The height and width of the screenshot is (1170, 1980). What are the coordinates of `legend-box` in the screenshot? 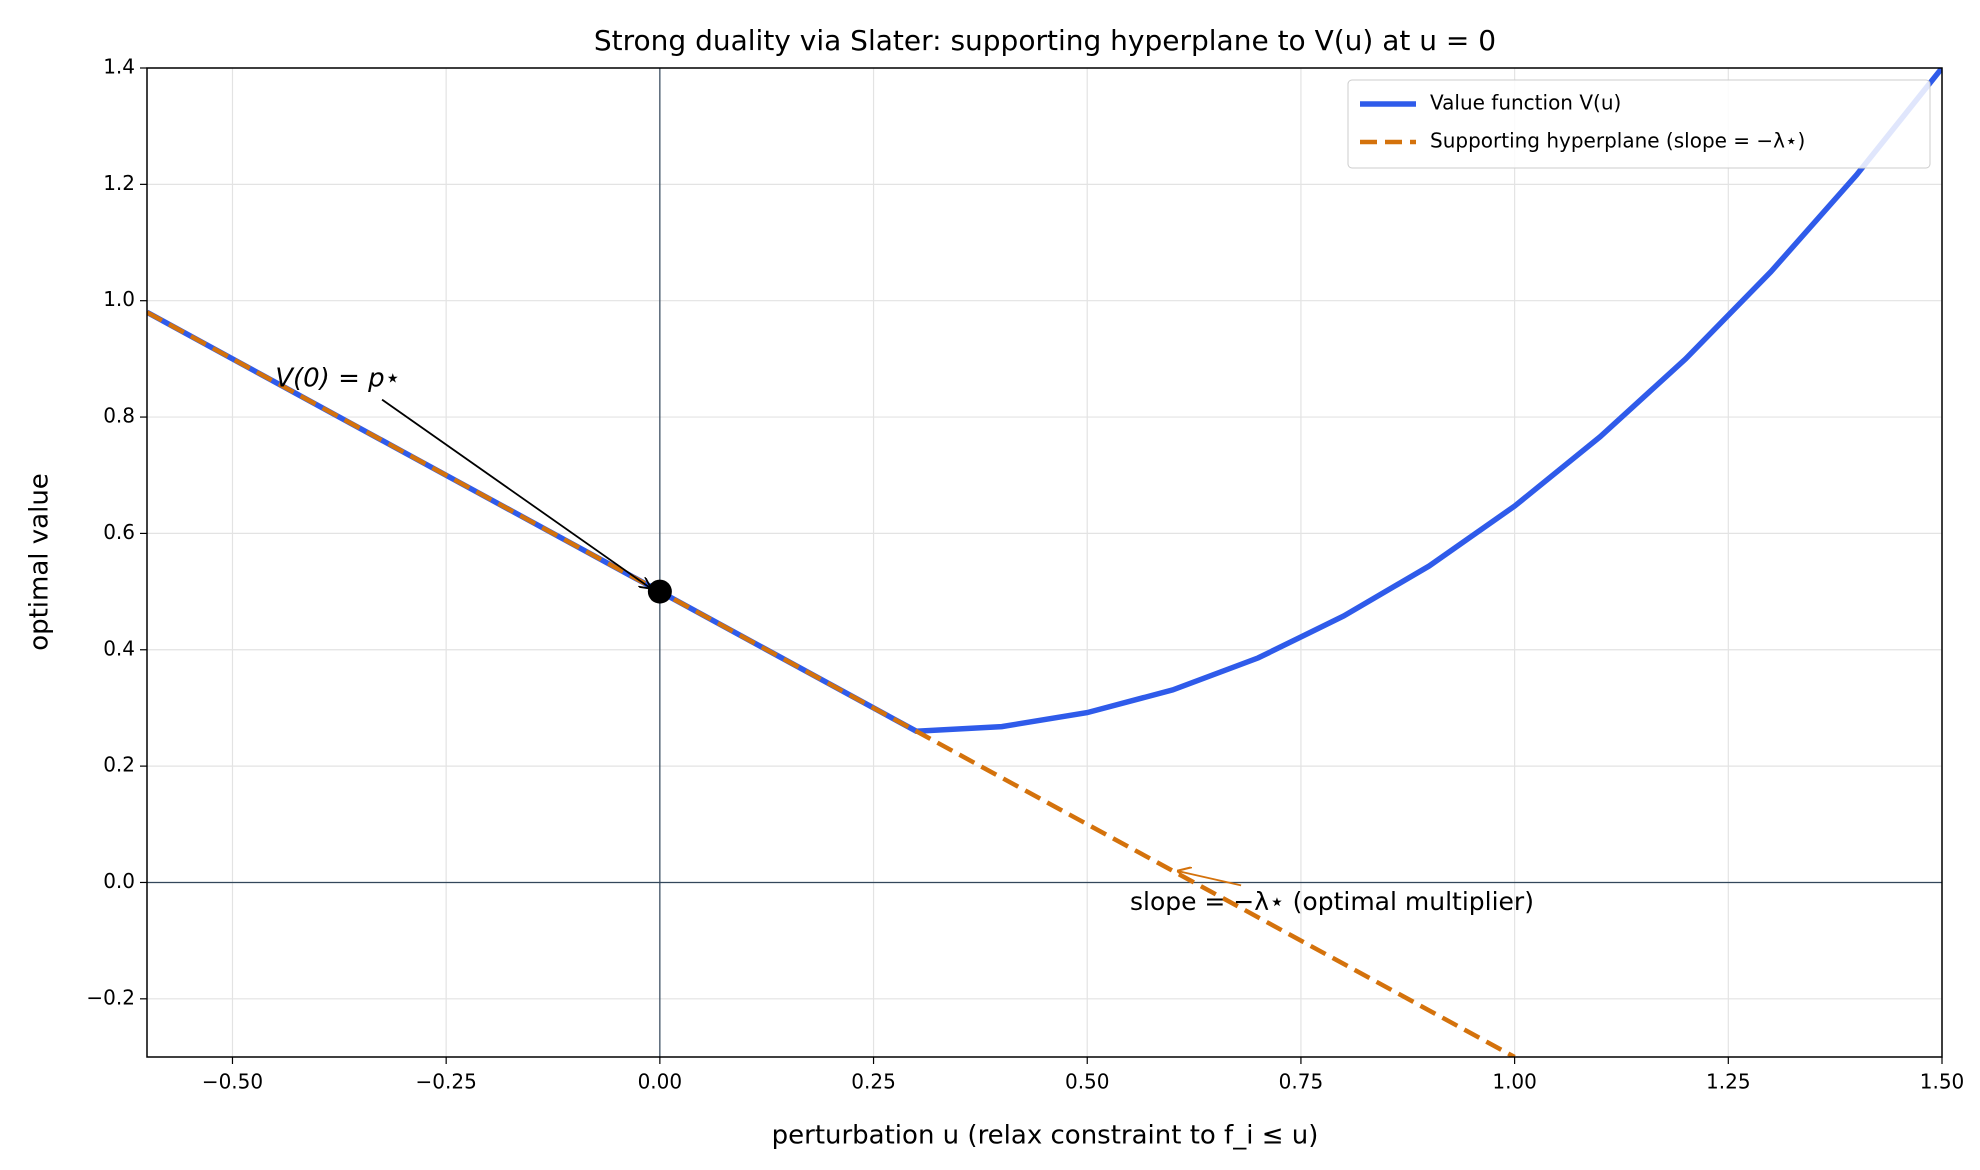 It's located at (1639, 124).